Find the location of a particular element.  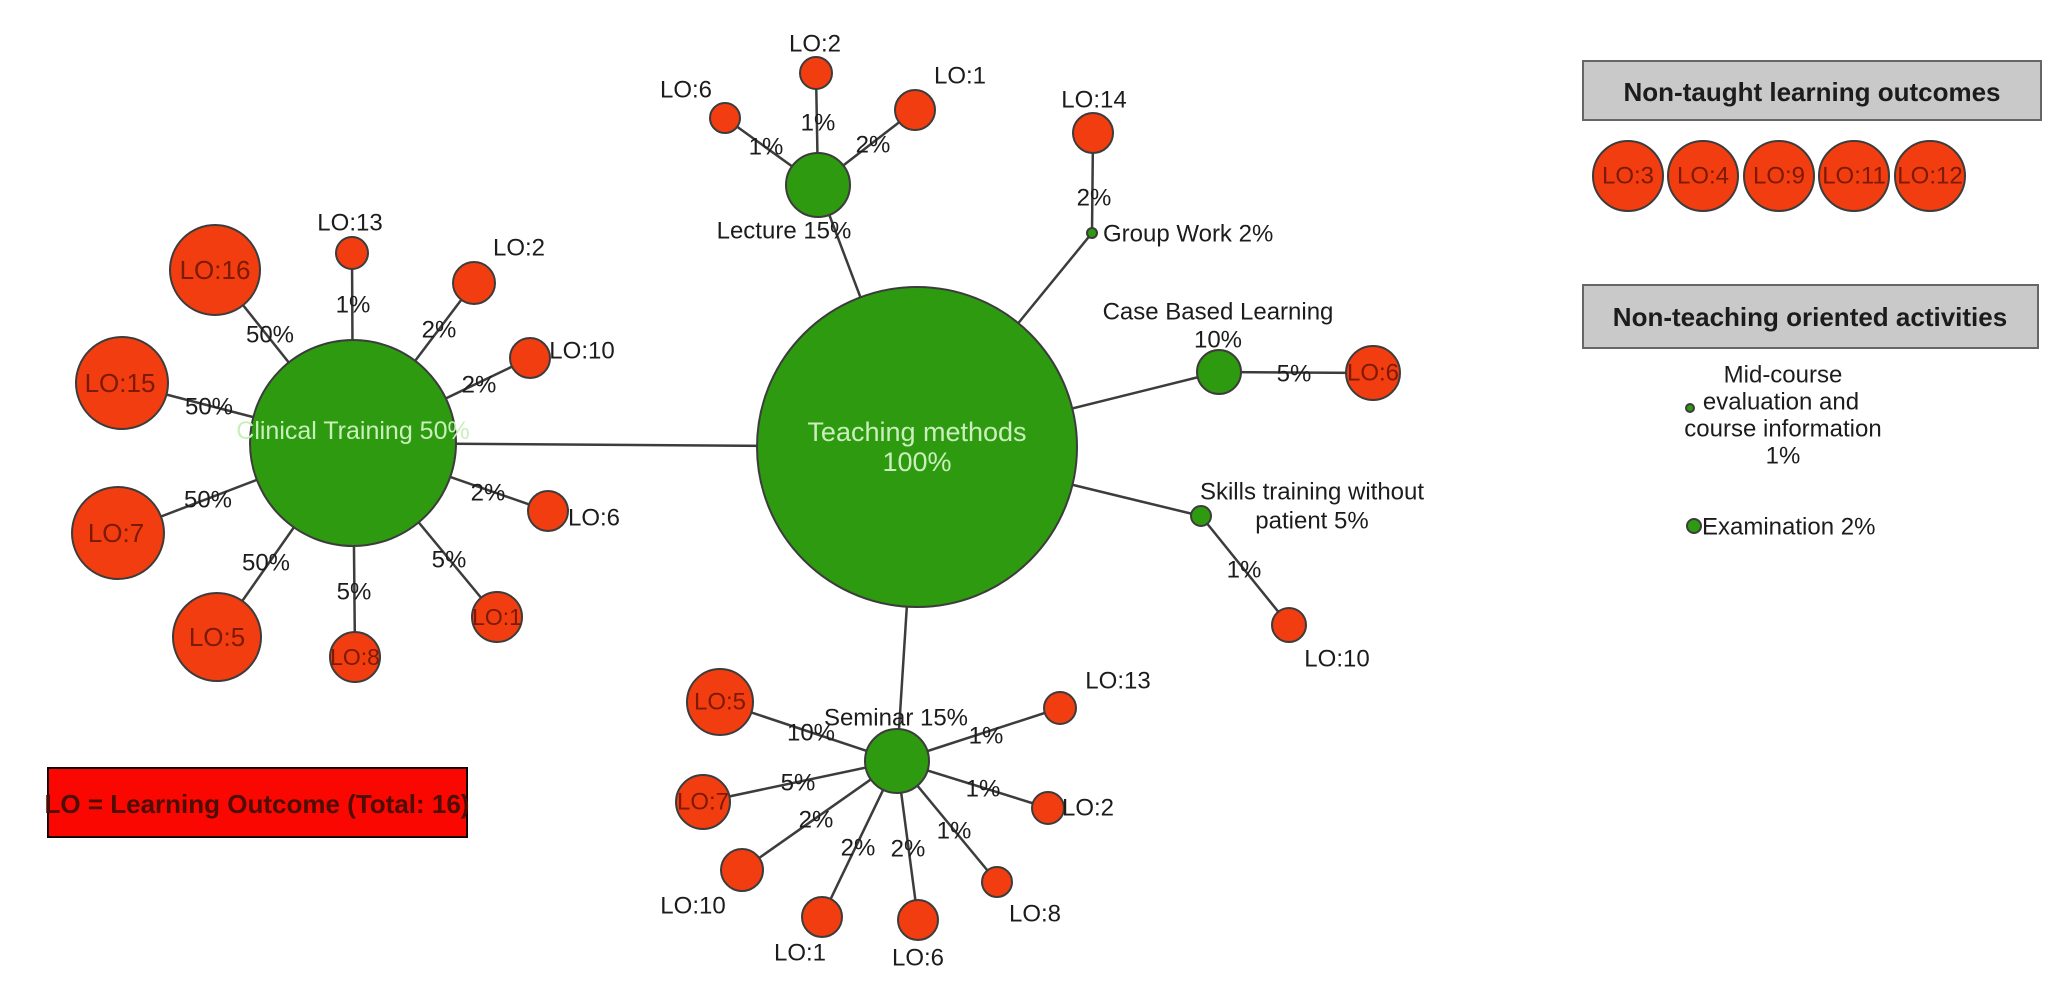

lec-lo2-node is located at coordinates (816, 73).